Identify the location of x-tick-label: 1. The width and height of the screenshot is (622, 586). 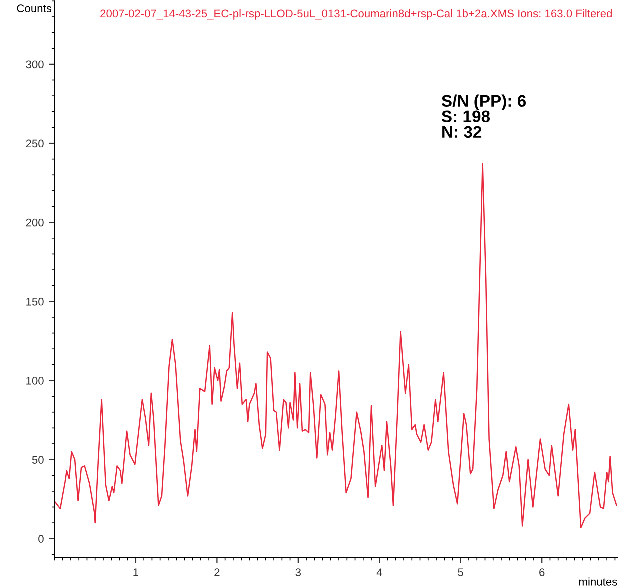
(136, 572).